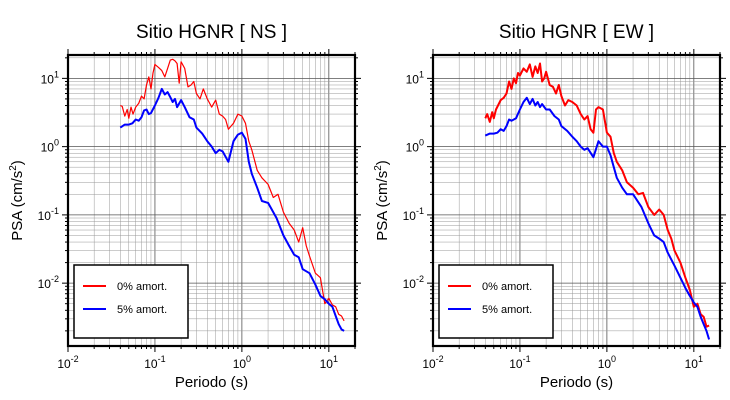 Image resolution: width=730 pixels, height=400 pixels. I want to click on chart-title: Sitio HGNR [ NS ], so click(211, 32).